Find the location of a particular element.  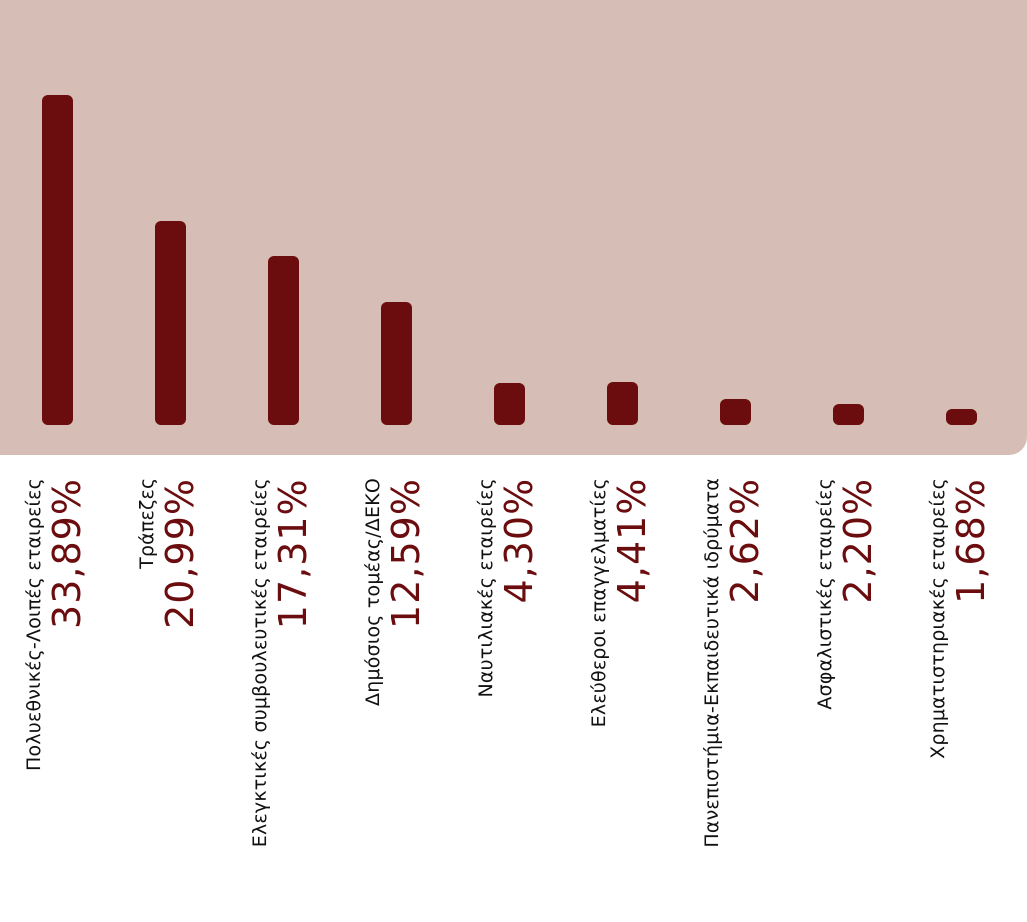

value-label: 1,68% is located at coordinates (971, 541).